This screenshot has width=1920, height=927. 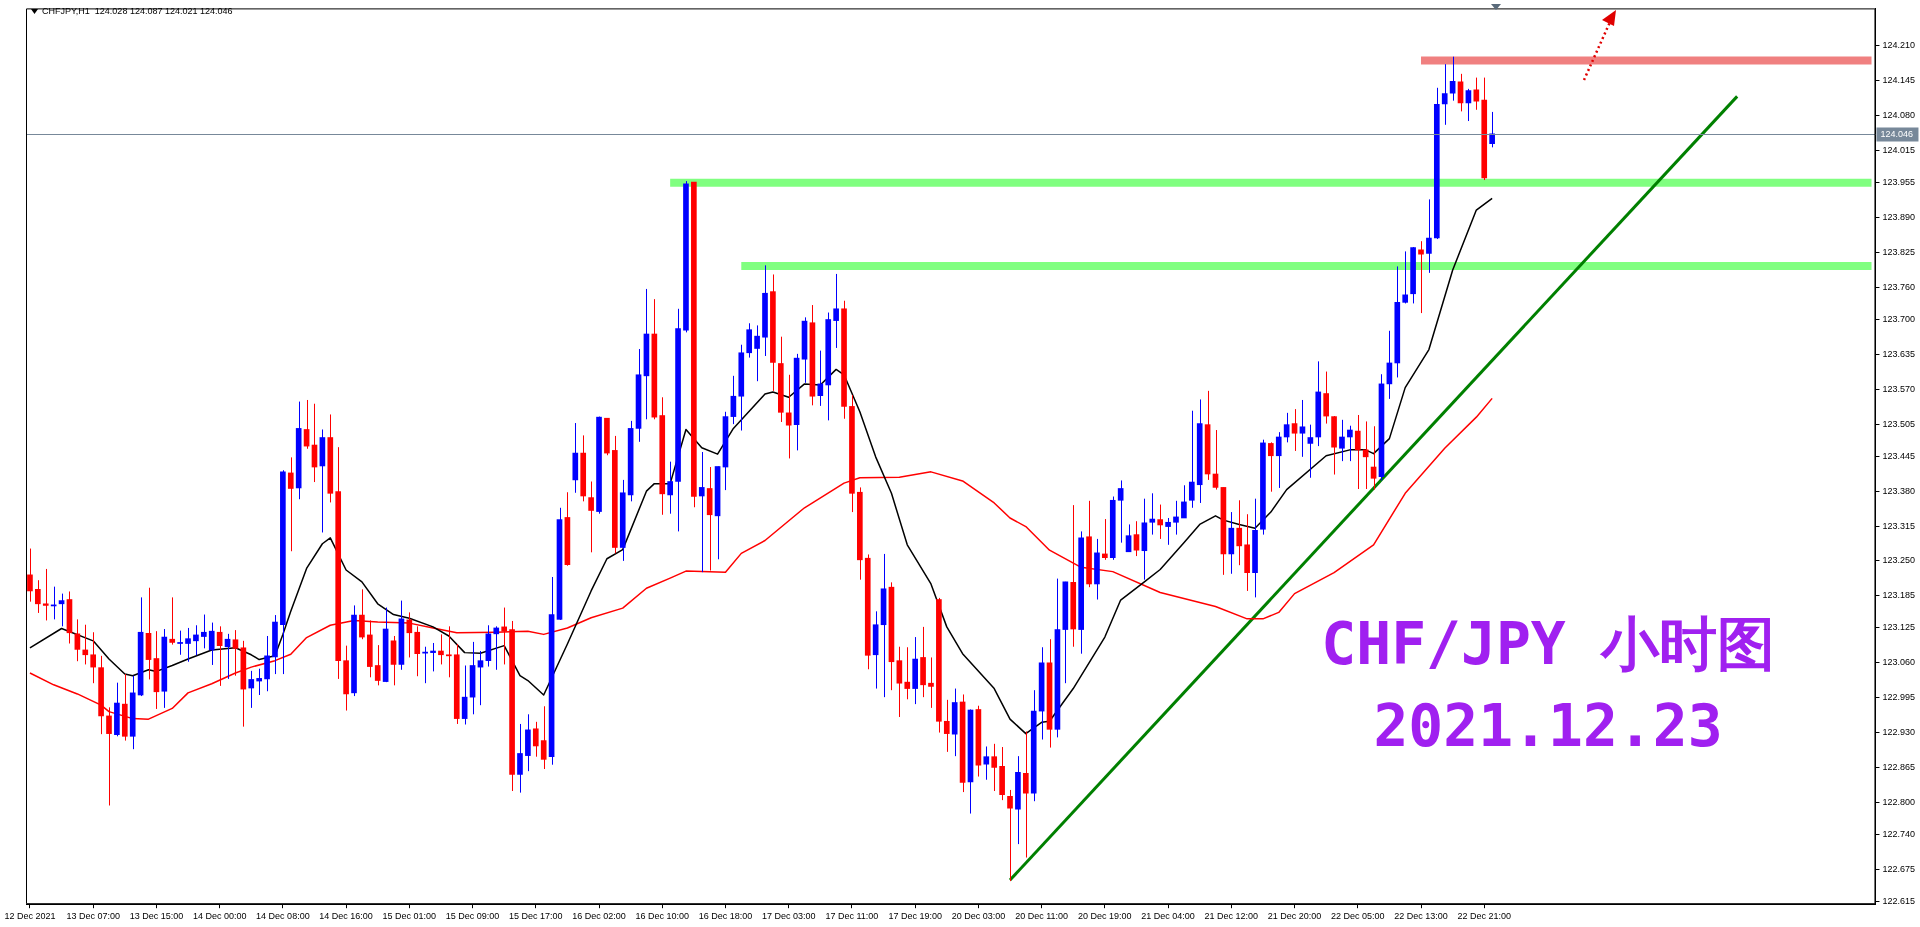 What do you see at coordinates (1899, 251) in the screenshot?
I see `y-tick-label: 123.825` at bounding box center [1899, 251].